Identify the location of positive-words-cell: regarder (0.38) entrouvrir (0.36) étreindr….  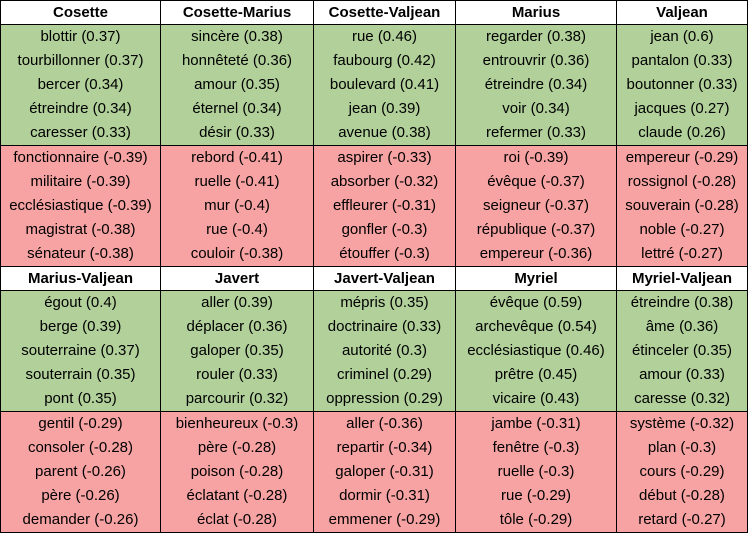
(536, 85).